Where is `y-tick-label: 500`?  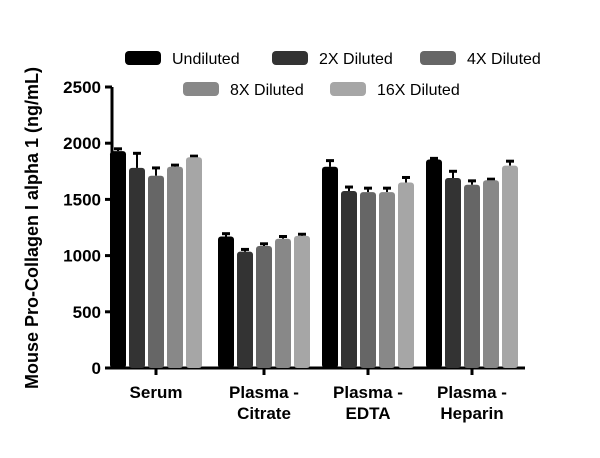
y-tick-label: 500 is located at coordinates (87, 312).